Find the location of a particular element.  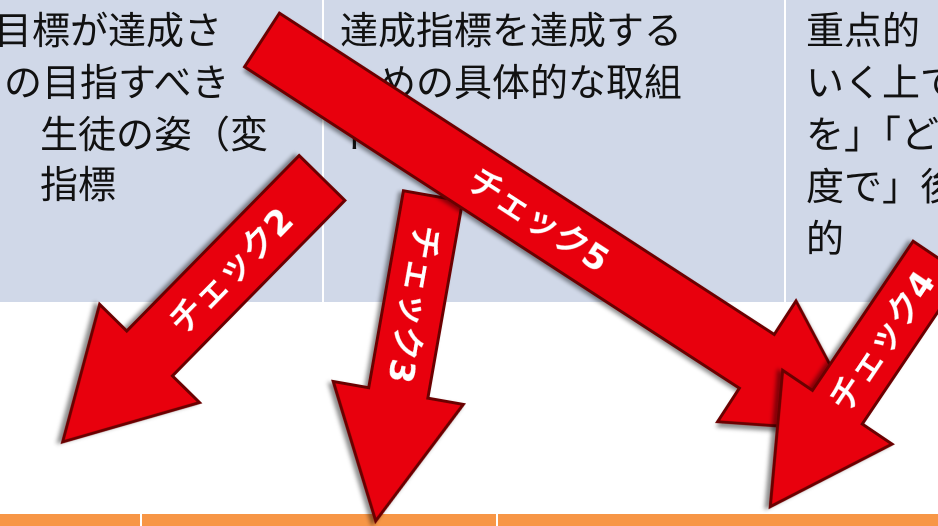

cell-text-line: 重点的 is located at coordinates (863, 31).